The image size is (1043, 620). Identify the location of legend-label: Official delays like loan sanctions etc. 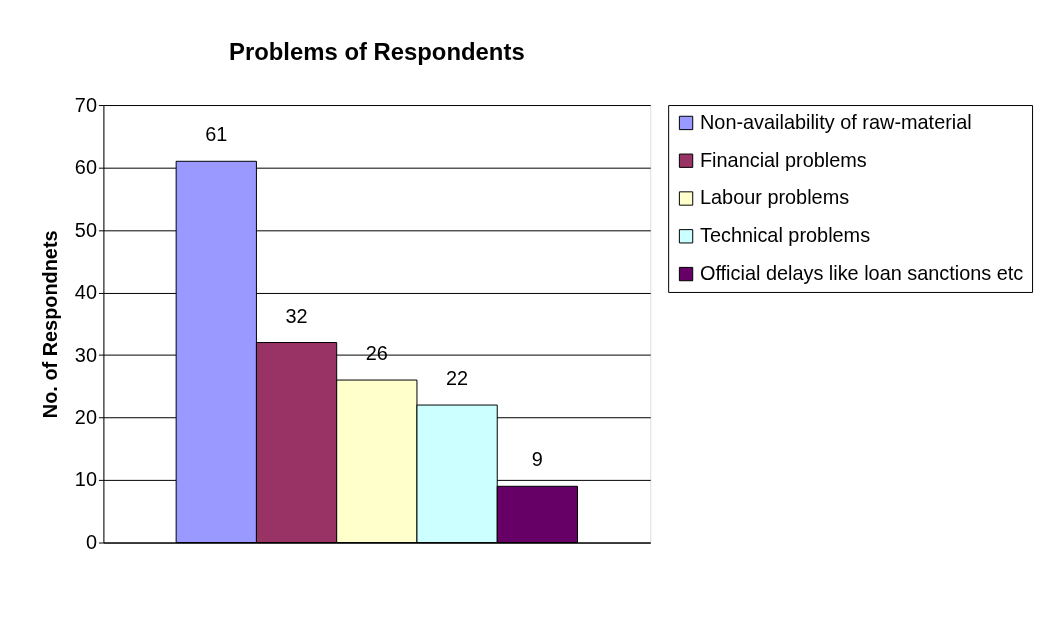
(861, 273).